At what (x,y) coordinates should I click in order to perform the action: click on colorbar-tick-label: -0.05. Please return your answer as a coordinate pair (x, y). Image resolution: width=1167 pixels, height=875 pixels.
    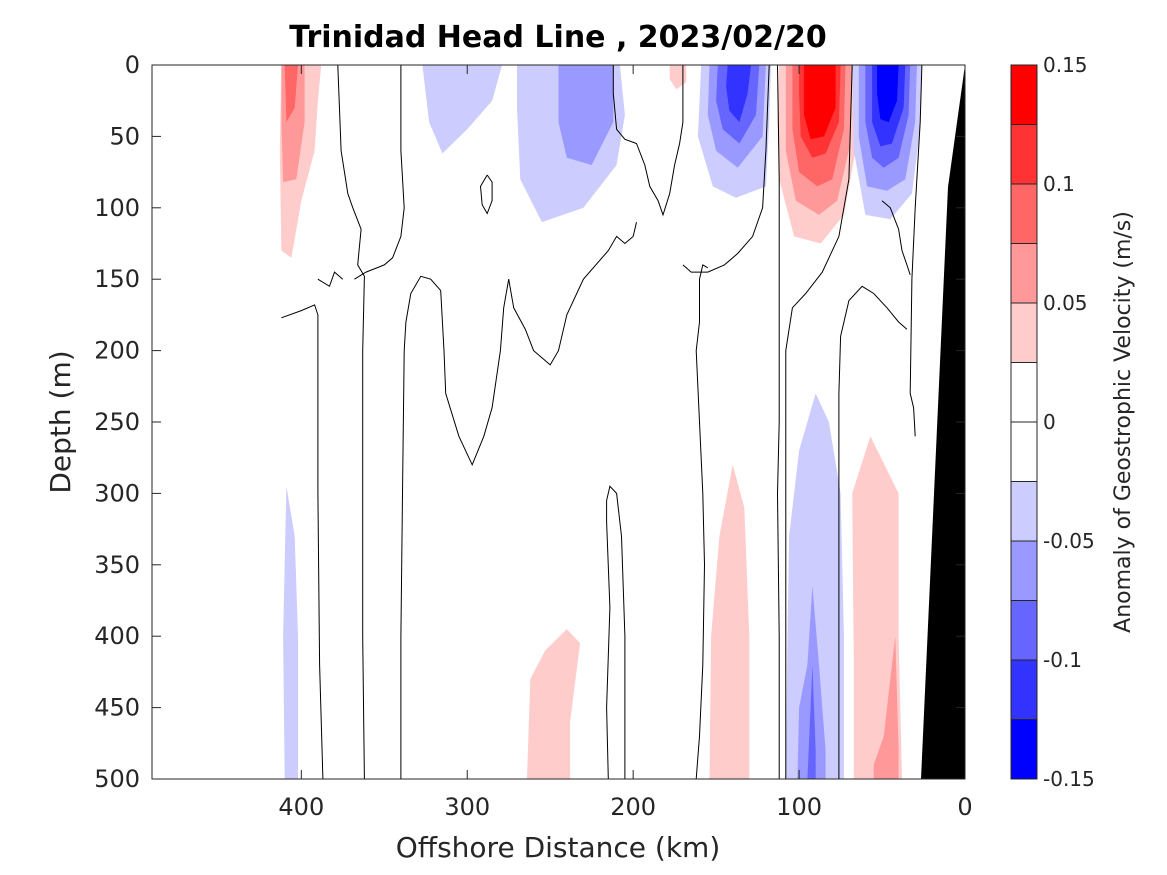
    Looking at the image, I should click on (1069, 541).